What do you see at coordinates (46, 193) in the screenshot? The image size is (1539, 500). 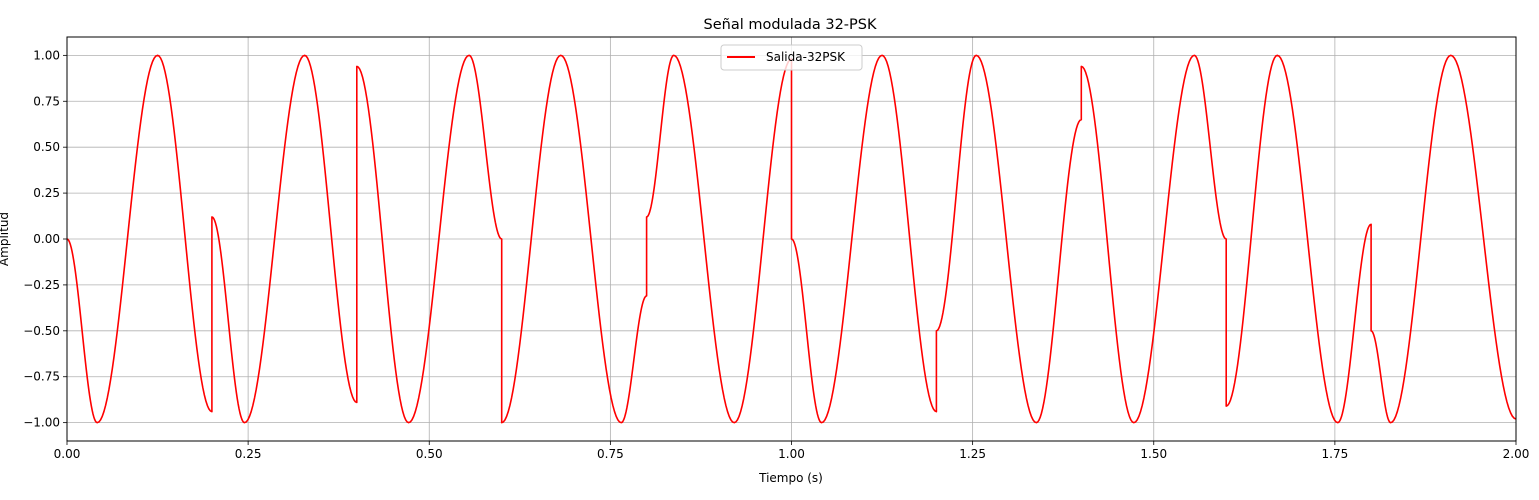 I see `y-tick-label: 0.25` at bounding box center [46, 193].